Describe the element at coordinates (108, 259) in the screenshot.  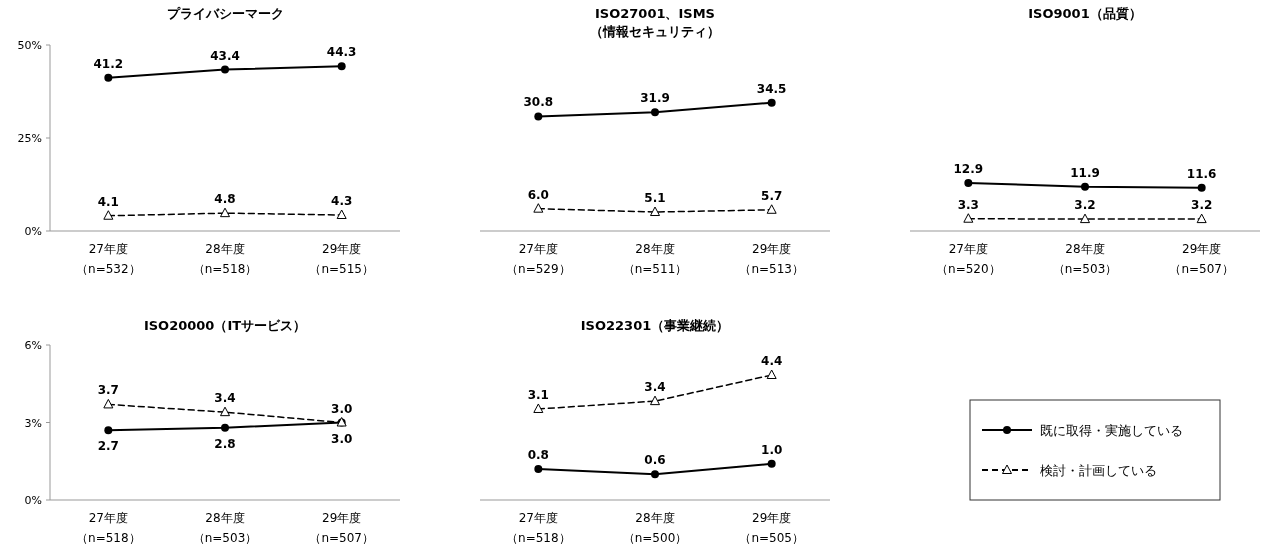
I see `x-tick-label: 27年度（n=532）` at that location.